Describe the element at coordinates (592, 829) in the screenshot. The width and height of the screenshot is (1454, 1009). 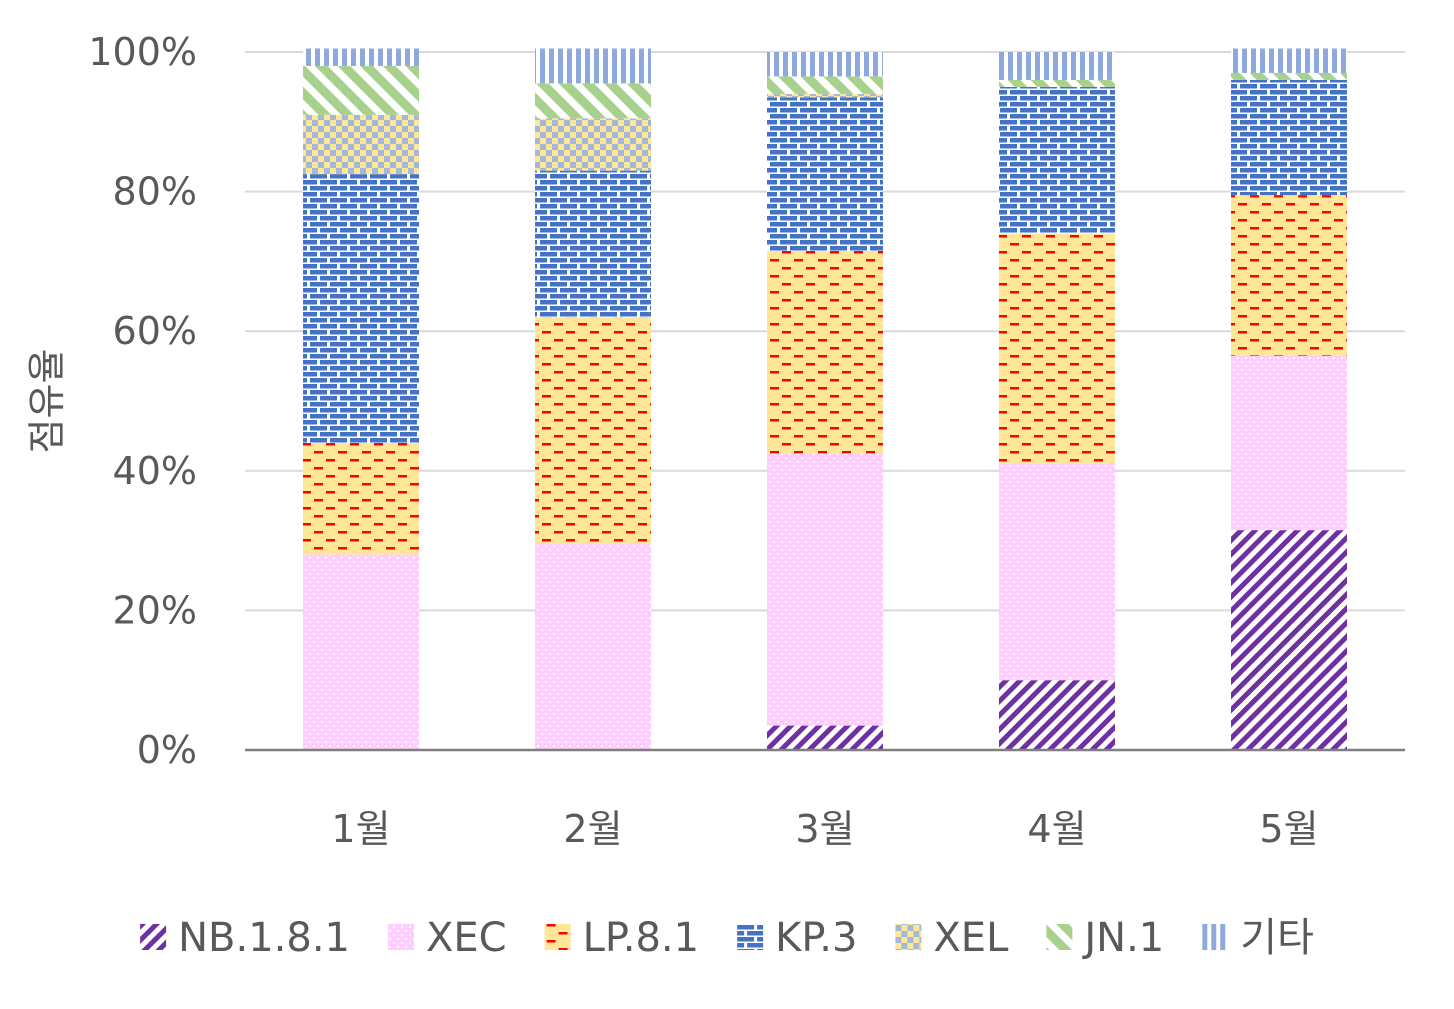
I see `x-tick-label: 2월` at that location.